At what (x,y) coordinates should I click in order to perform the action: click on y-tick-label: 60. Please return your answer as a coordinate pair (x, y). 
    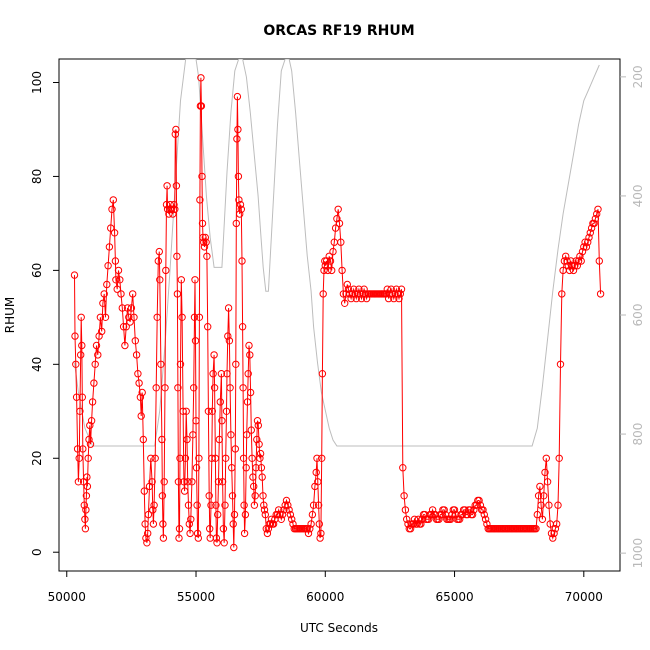
    Looking at the image, I should click on (37, 270).